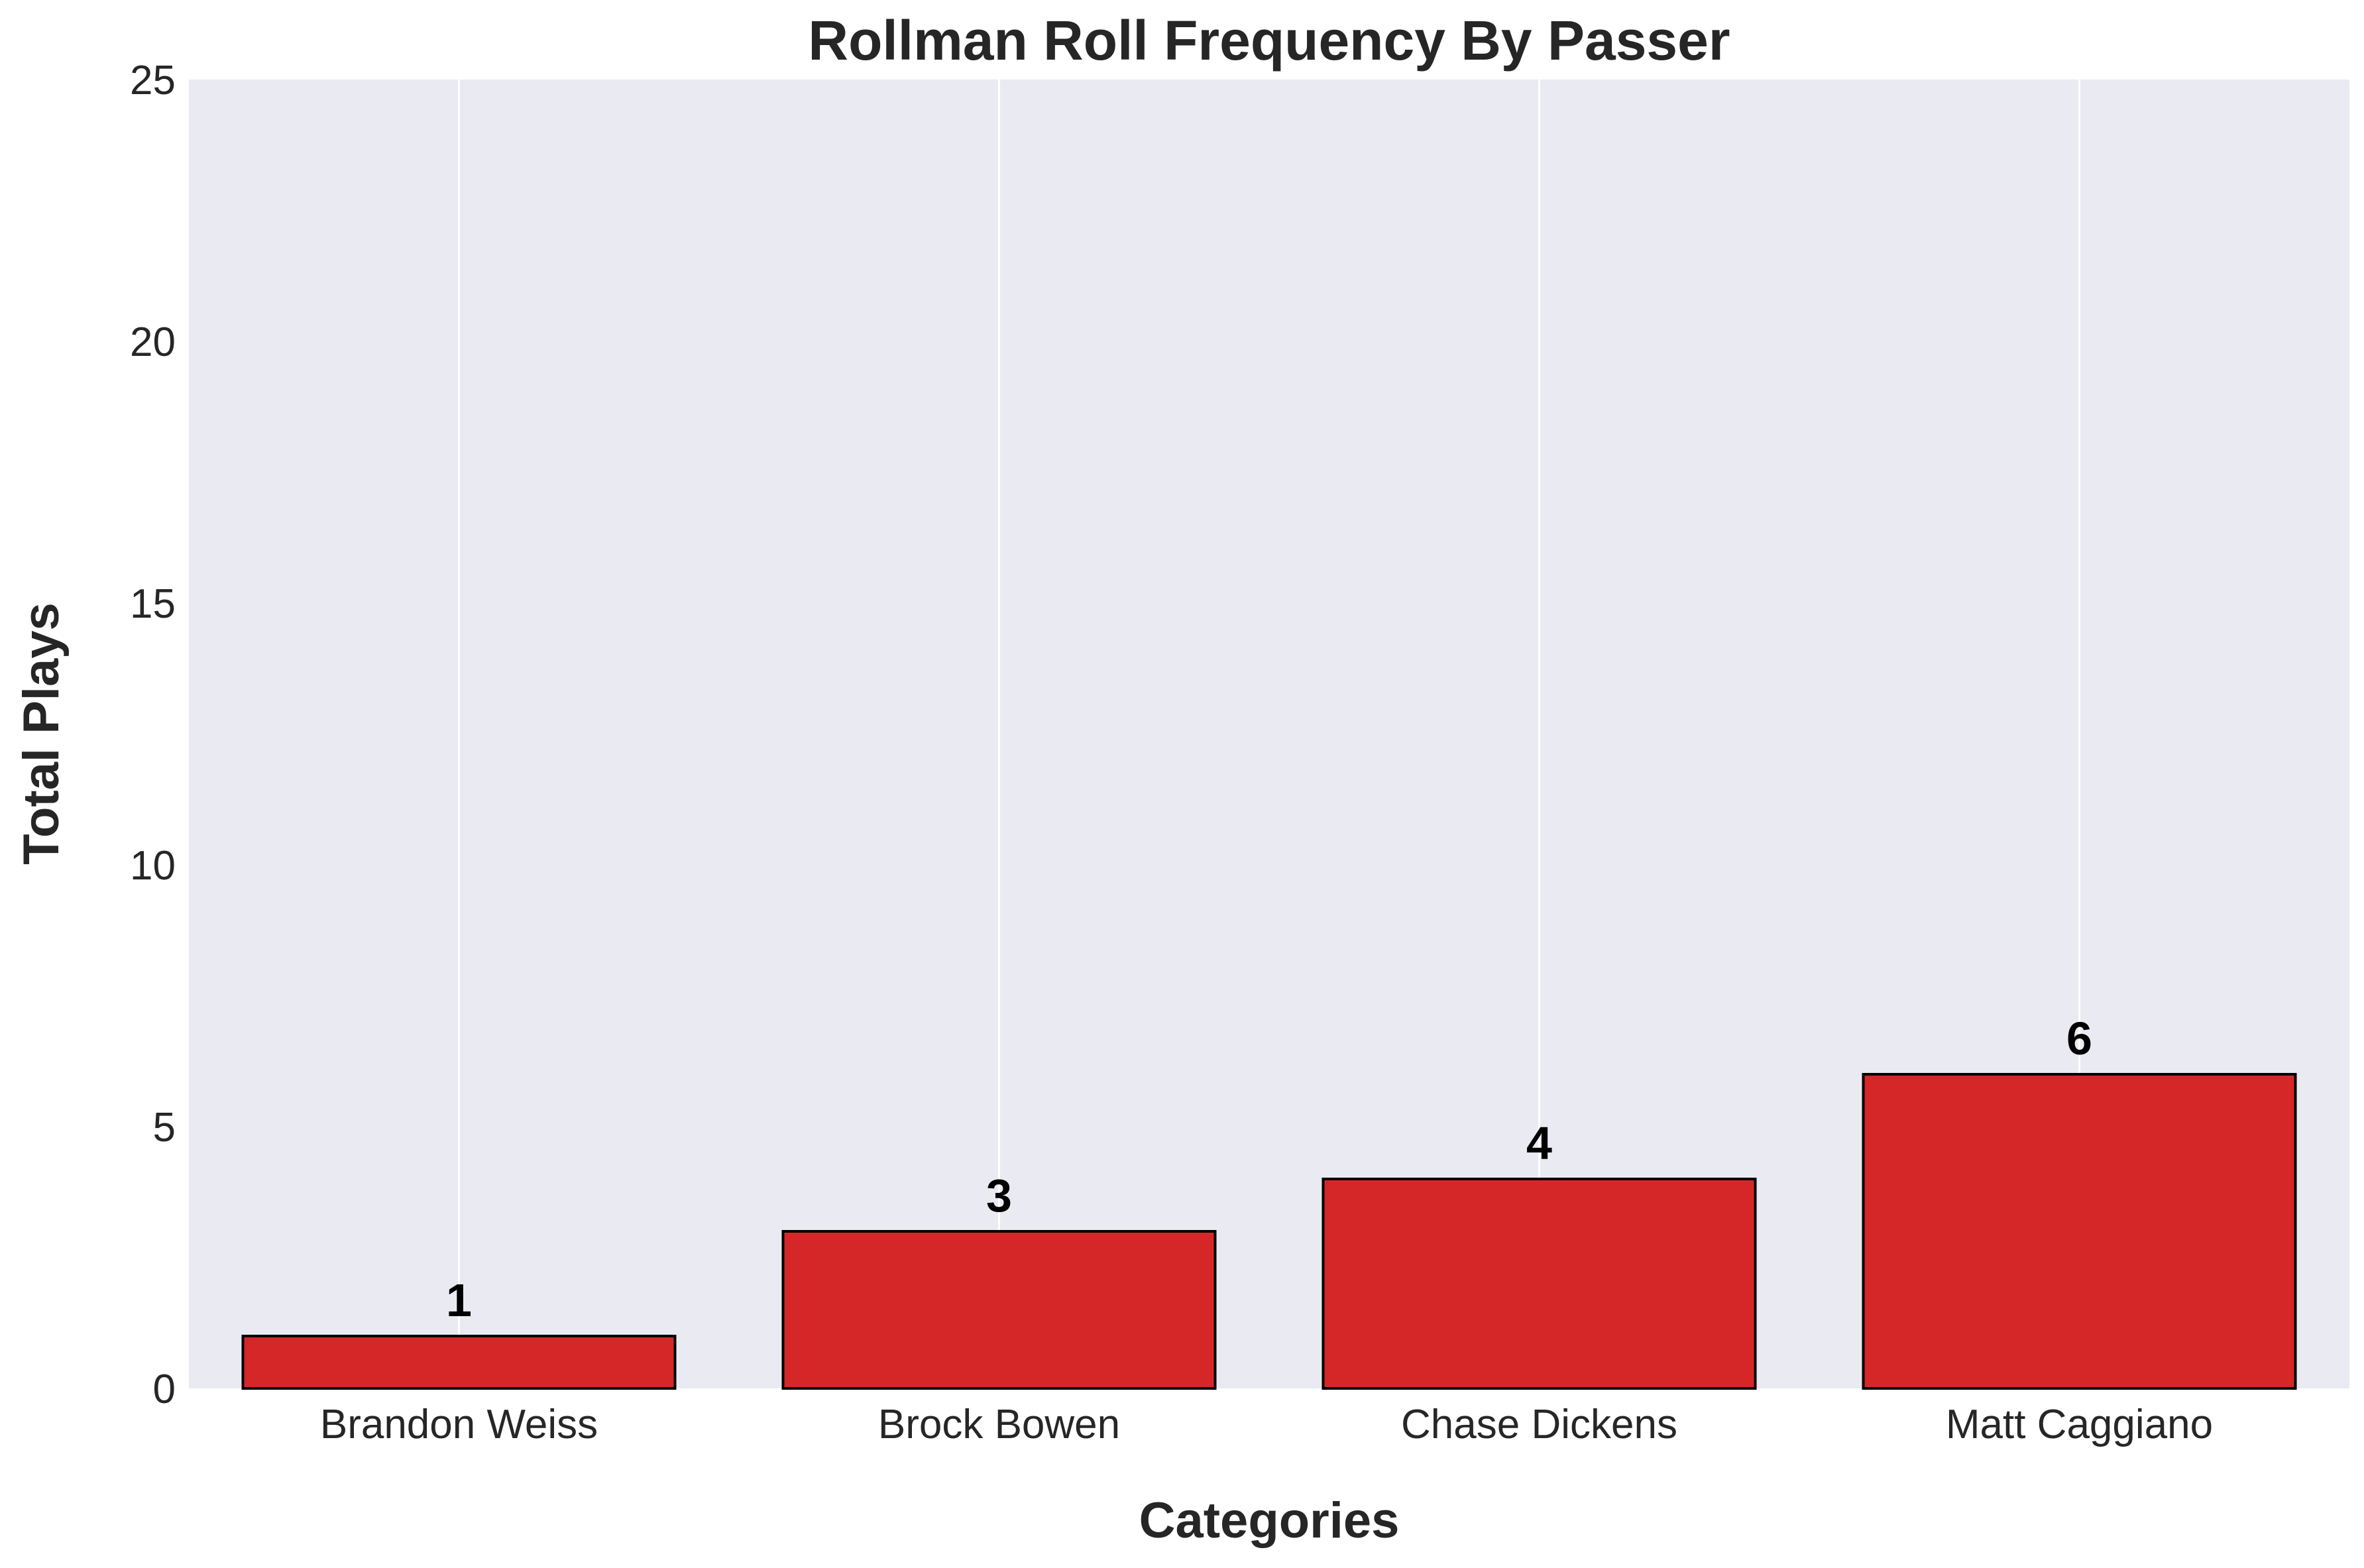  I want to click on chart-title: Rollman Roll Frequency By Passer, so click(1269, 40).